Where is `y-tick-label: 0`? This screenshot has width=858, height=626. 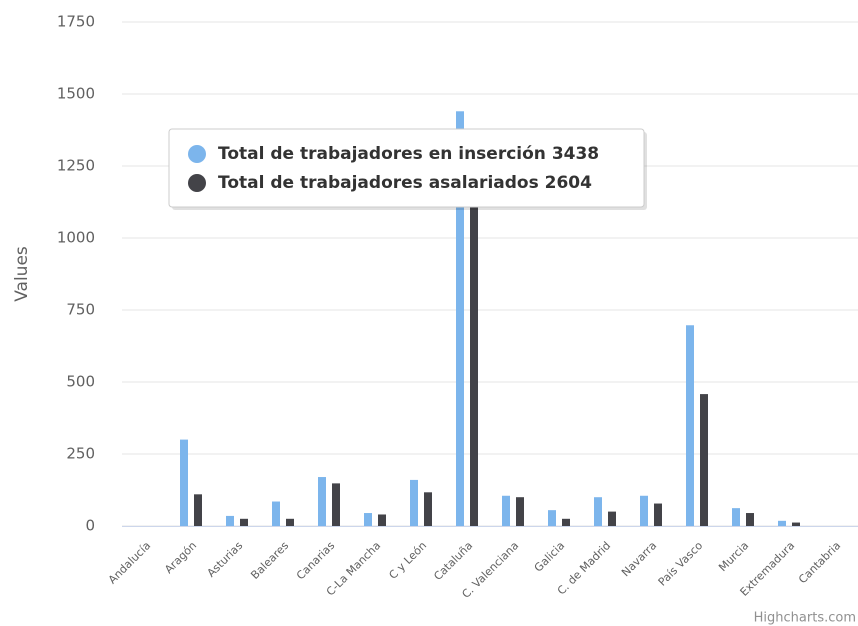
y-tick-label: 0 is located at coordinates (90, 526).